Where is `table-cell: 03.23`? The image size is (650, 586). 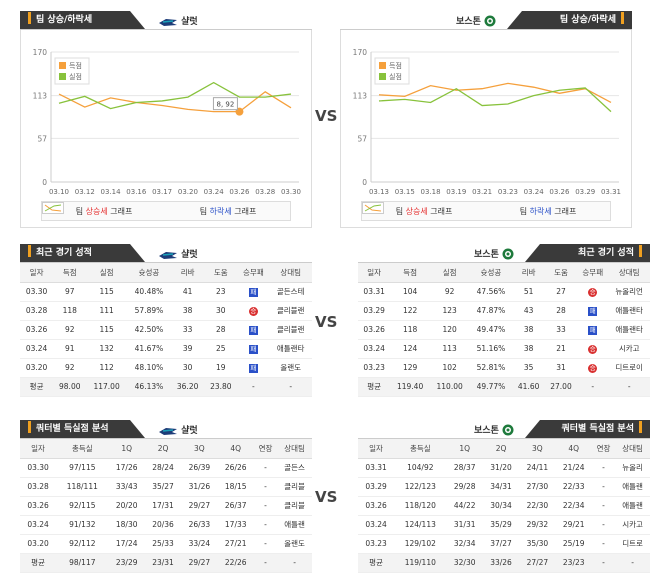 table-cell: 03.23 is located at coordinates (374, 368).